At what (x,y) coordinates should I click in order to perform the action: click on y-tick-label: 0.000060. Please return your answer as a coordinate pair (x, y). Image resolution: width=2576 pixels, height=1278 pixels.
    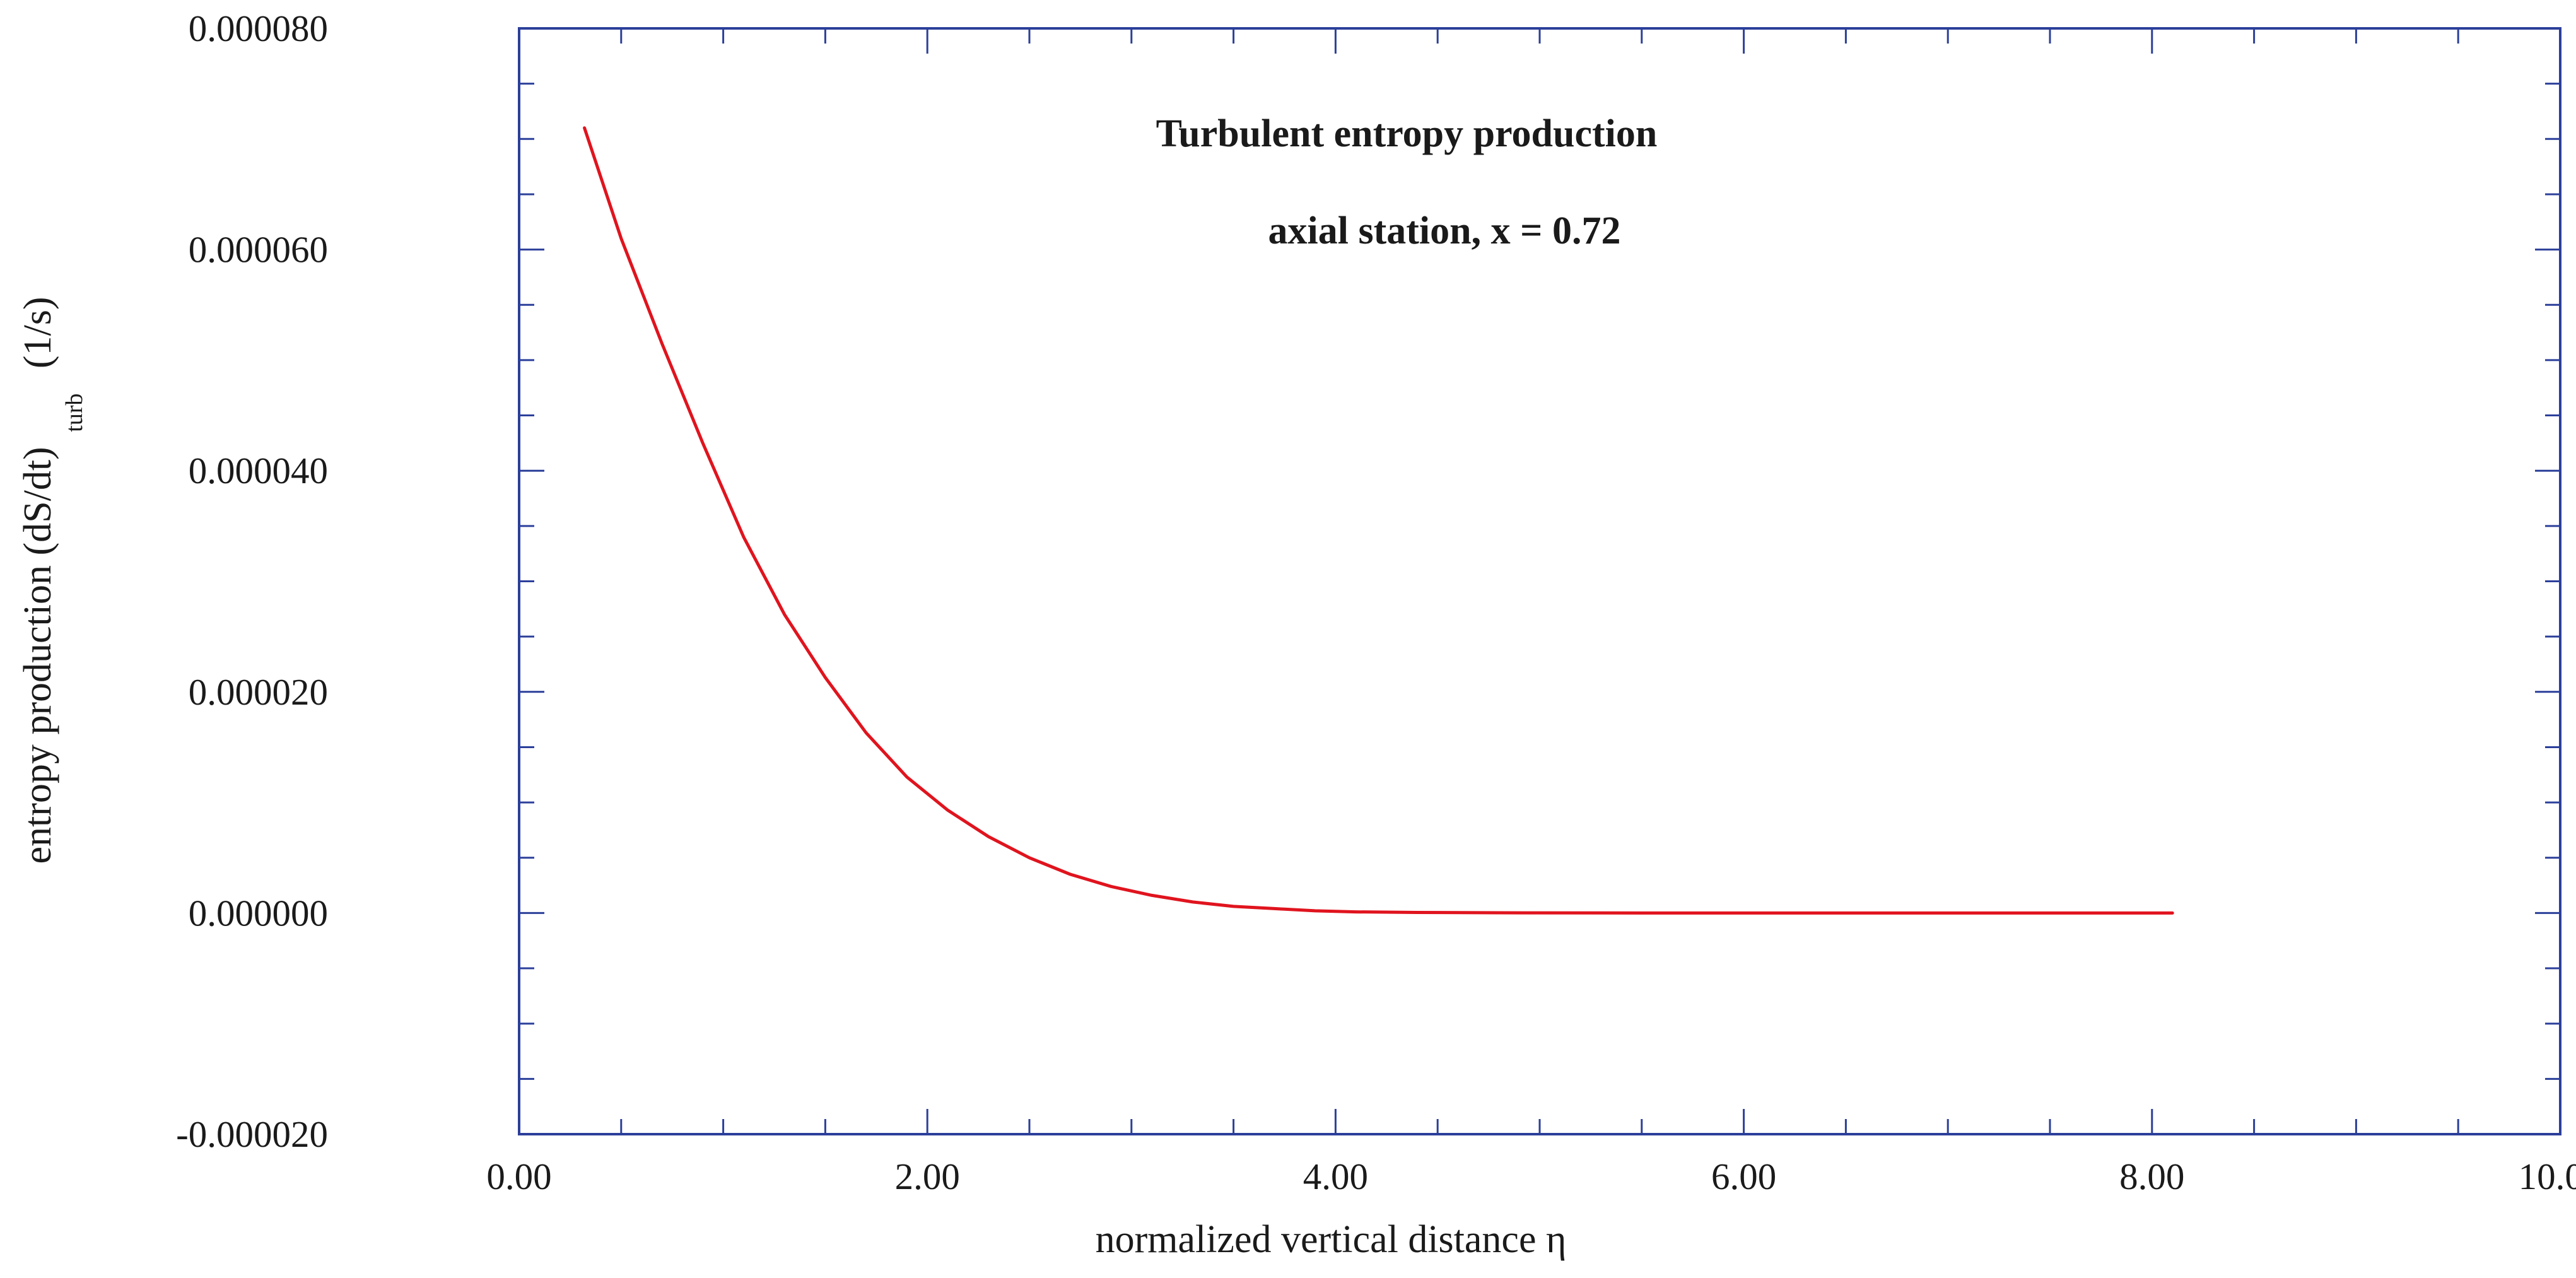
    Looking at the image, I should click on (258, 250).